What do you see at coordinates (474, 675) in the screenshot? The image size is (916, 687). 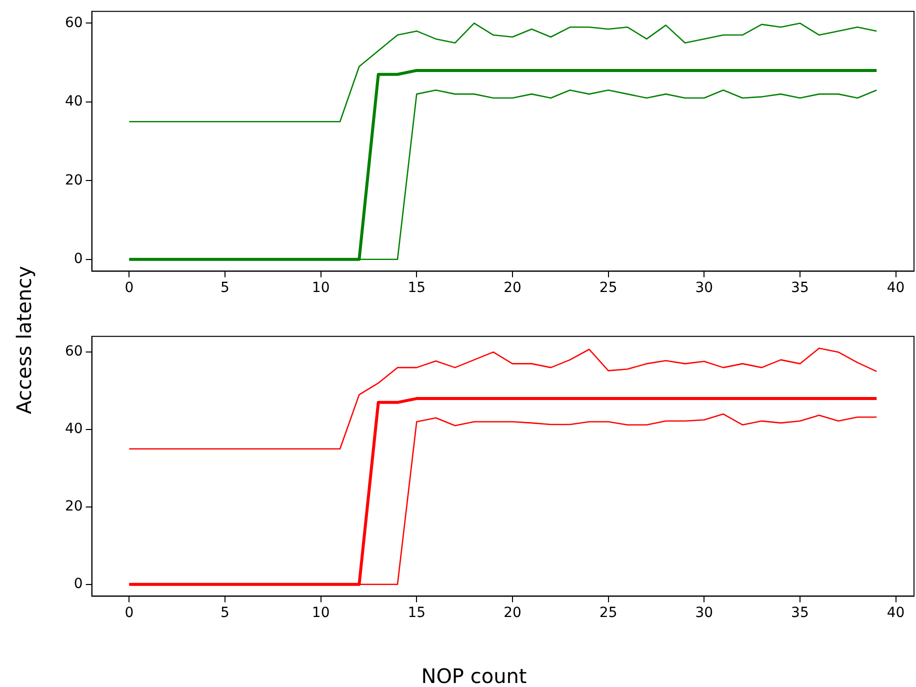 I see `x-axis-title: NOP count` at bounding box center [474, 675].